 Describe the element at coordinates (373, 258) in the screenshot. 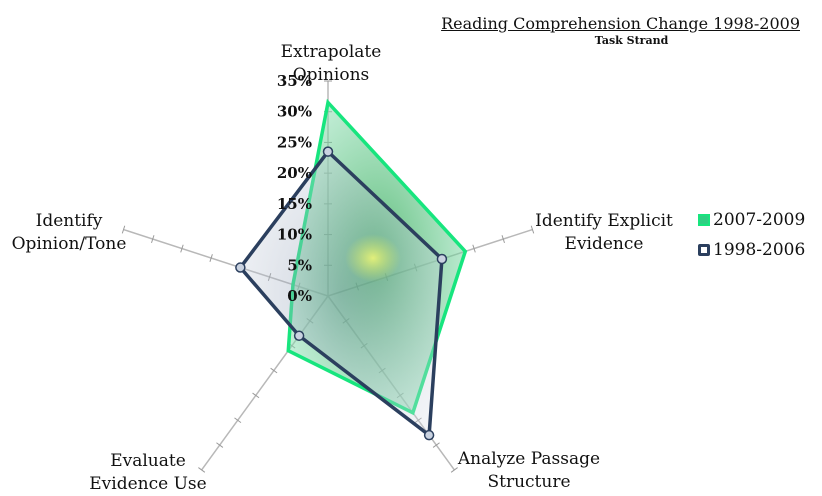

I see `highlight-glow` at that location.